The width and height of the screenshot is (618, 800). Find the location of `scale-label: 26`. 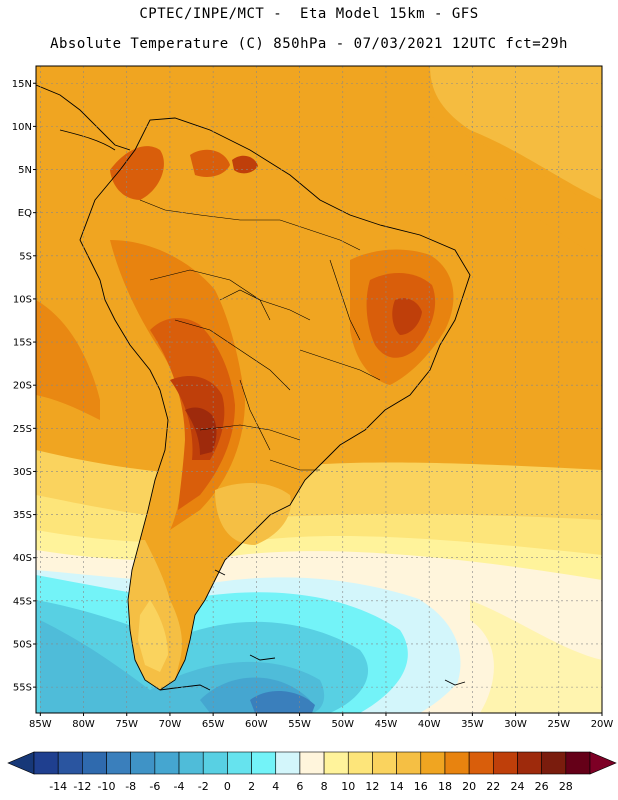

scale-label: 26 is located at coordinates (542, 786).